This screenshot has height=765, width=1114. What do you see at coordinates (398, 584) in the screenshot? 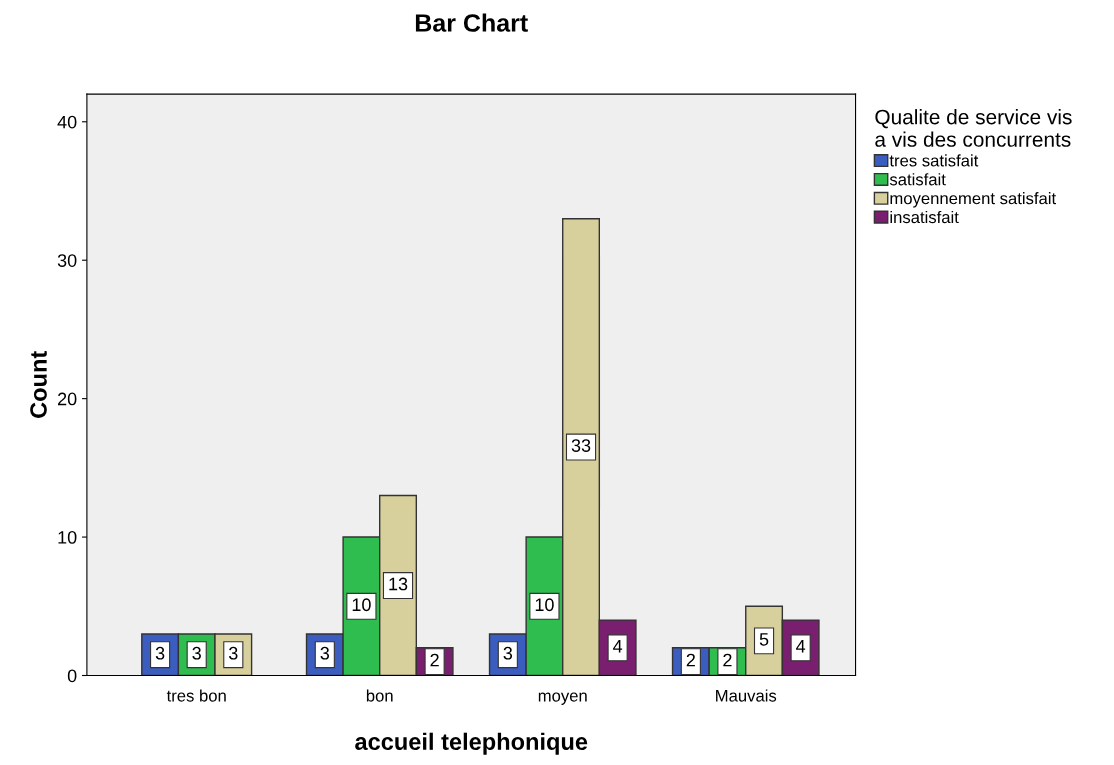
I see `data-label: 13` at bounding box center [398, 584].